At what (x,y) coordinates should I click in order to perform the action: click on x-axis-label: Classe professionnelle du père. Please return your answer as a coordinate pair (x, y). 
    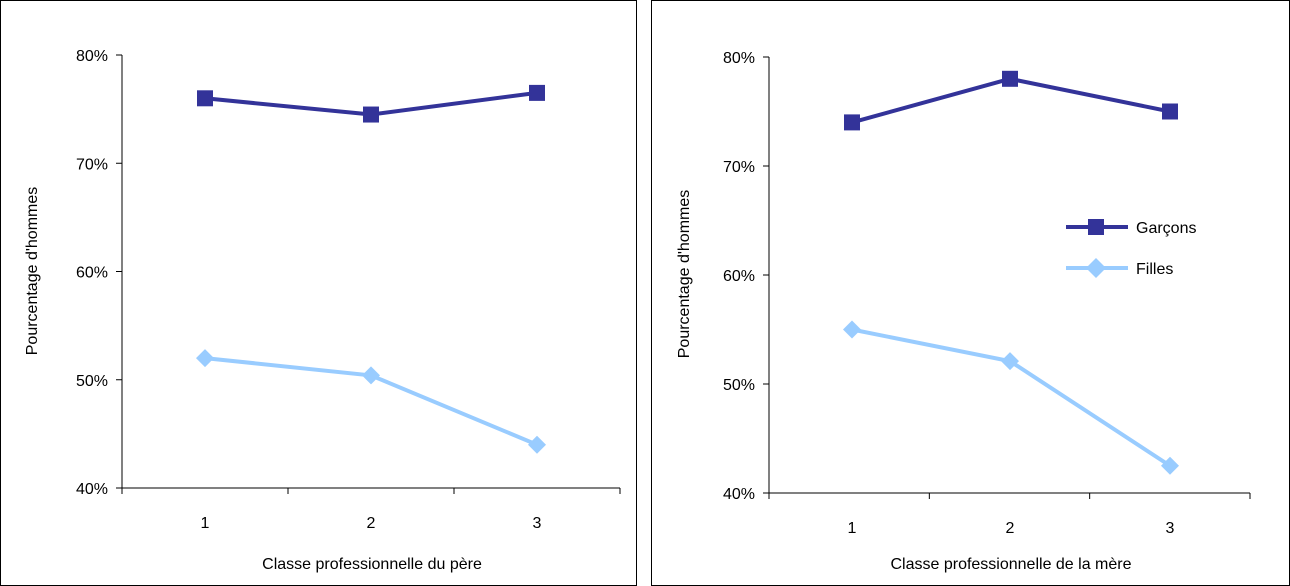
    Looking at the image, I should click on (372, 564).